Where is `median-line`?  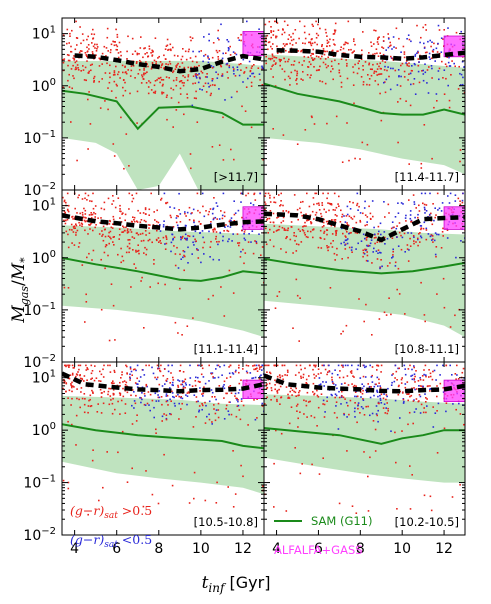
median-line is located at coordinates (163, 382).